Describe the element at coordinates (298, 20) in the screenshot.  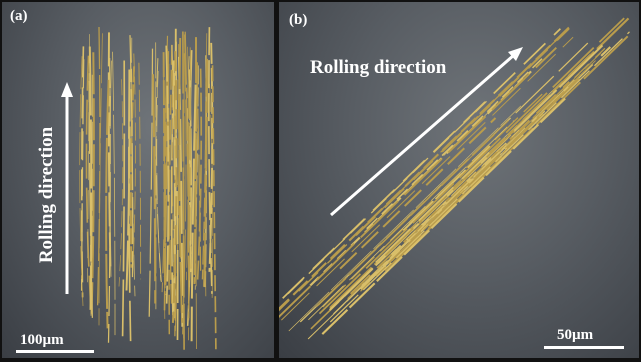
I see `panel-label-b: (b)` at that location.